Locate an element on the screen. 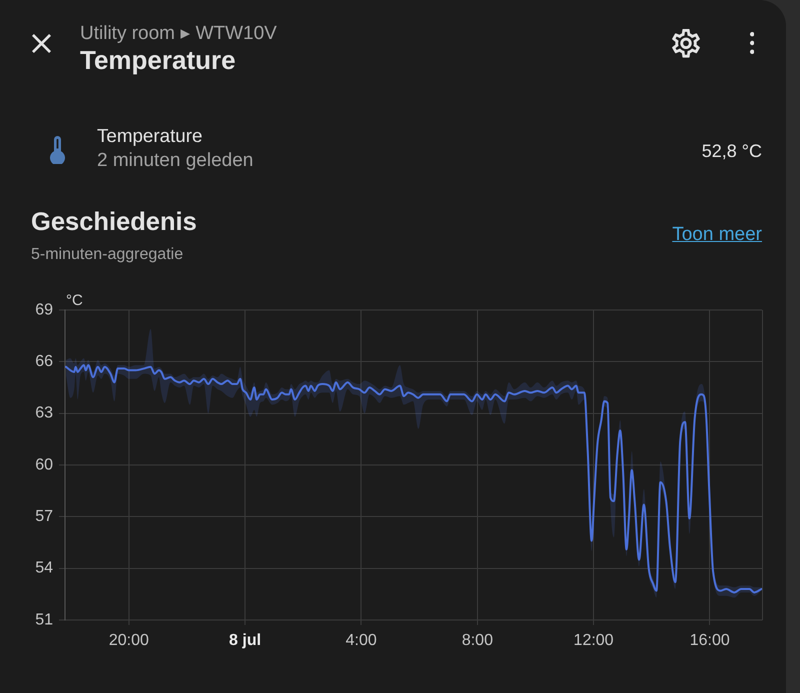 This screenshot has width=800, height=693. y-axis-title: °C is located at coordinates (74, 300).